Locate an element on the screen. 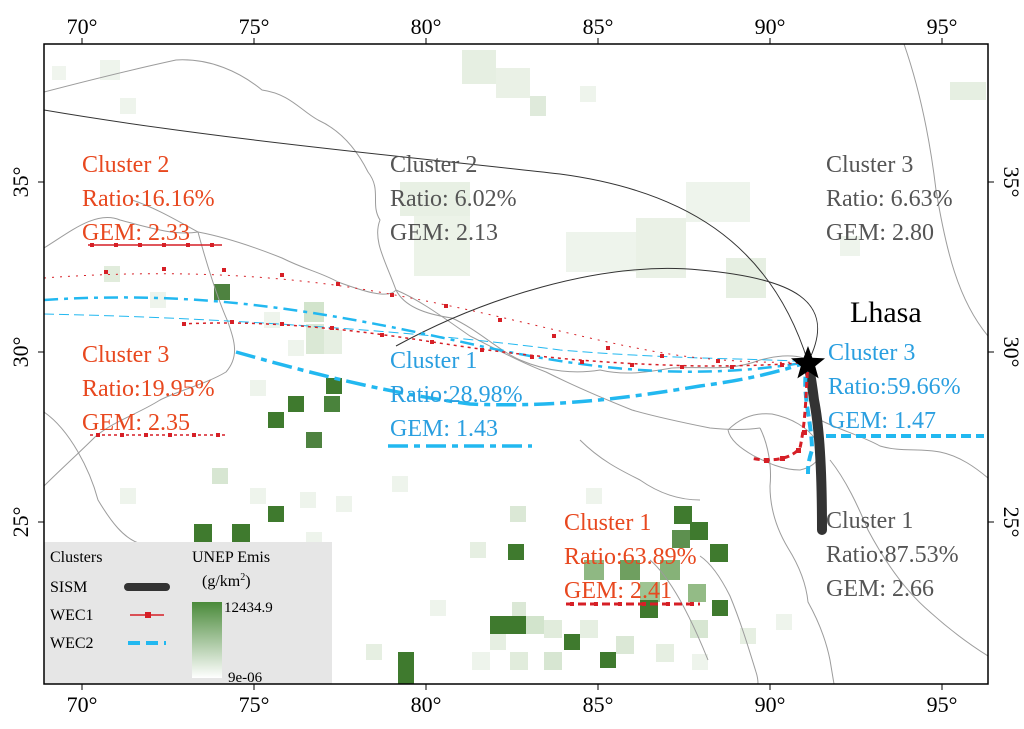 Image resolution: width=1024 pixels, height=729 pixels. wec1-c1-underline is located at coordinates (633, 604).